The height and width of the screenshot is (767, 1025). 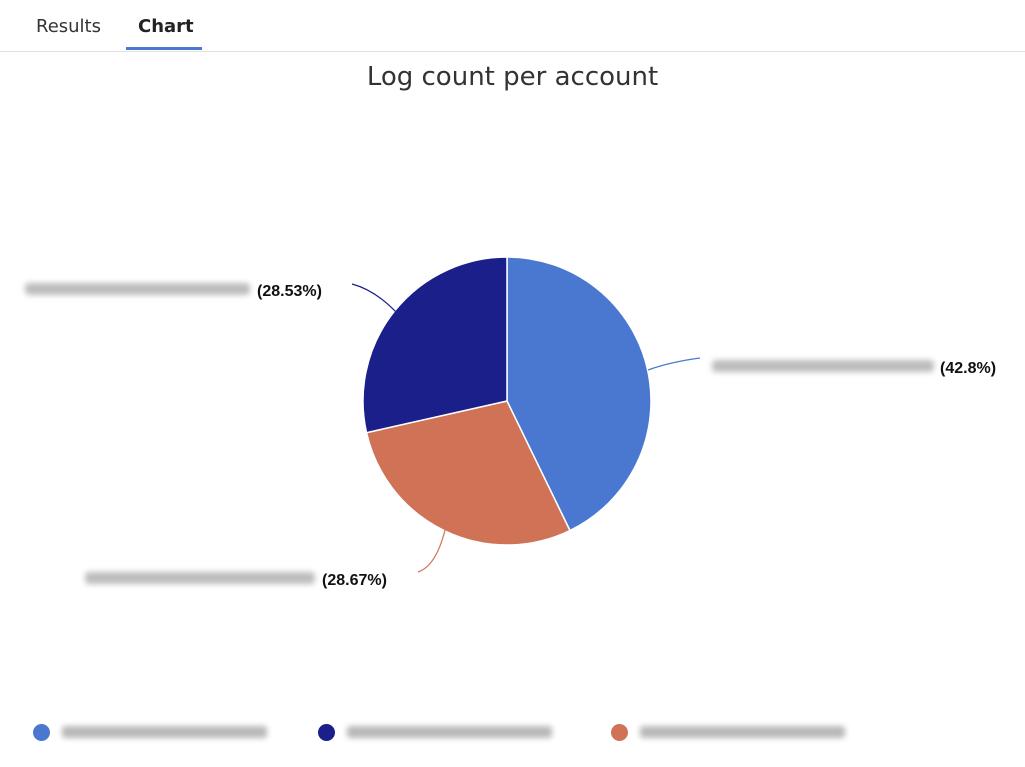 I want to click on tab-results: Results, so click(x=68, y=26).